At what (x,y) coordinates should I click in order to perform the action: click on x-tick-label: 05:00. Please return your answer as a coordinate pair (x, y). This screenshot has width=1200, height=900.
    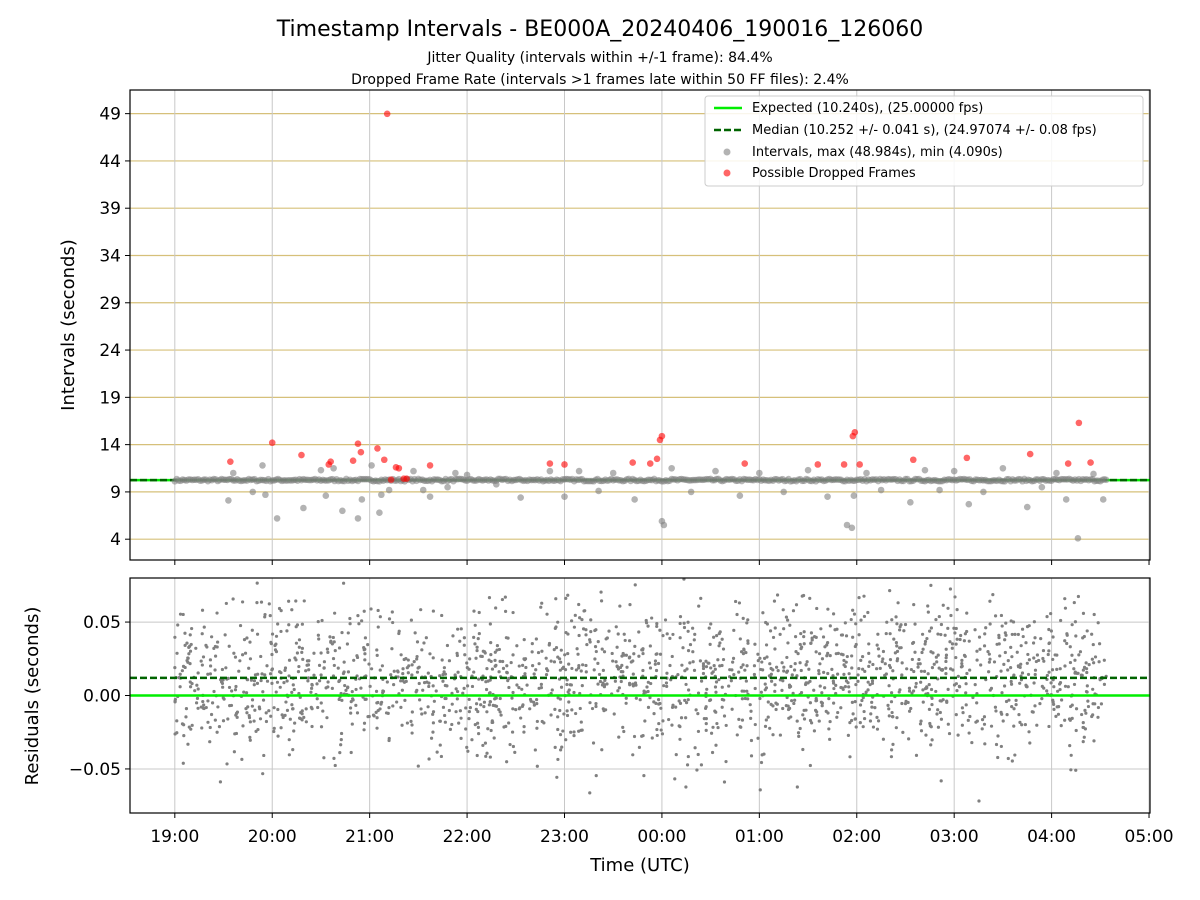
    Looking at the image, I should click on (1149, 837).